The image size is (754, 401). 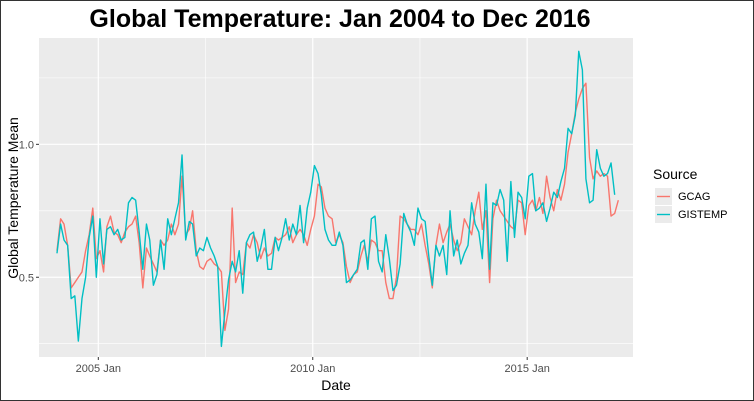 I want to click on y-tick-label: 1.0, so click(x=26, y=145).